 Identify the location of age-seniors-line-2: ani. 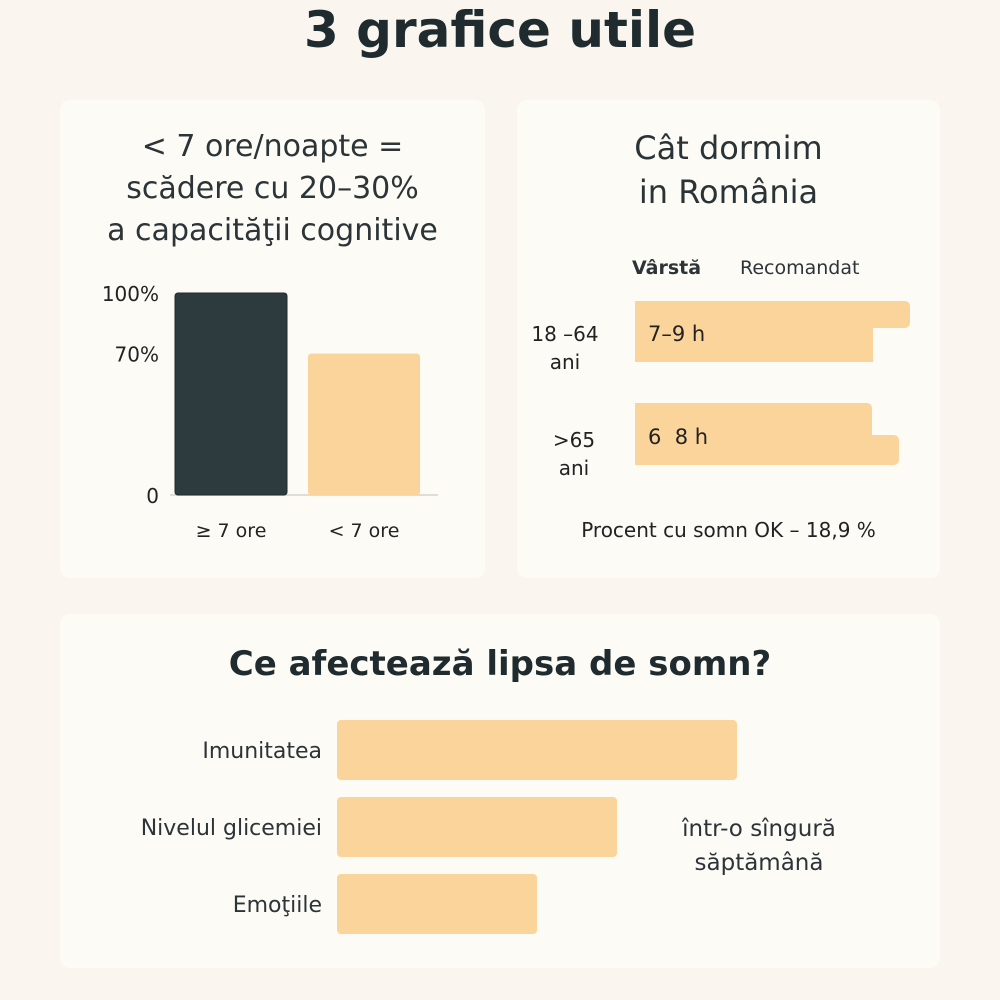
(574, 468).